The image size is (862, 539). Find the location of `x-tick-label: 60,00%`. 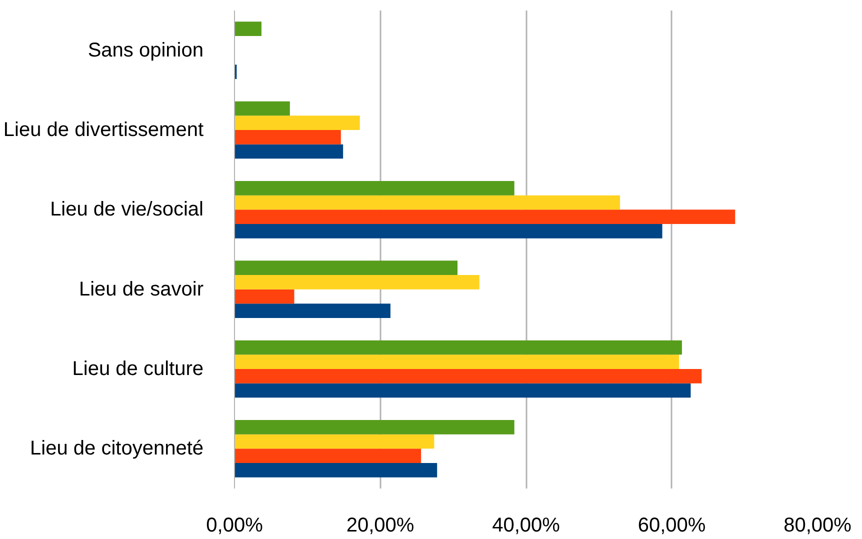

x-tick-label: 60,00% is located at coordinates (672, 525).